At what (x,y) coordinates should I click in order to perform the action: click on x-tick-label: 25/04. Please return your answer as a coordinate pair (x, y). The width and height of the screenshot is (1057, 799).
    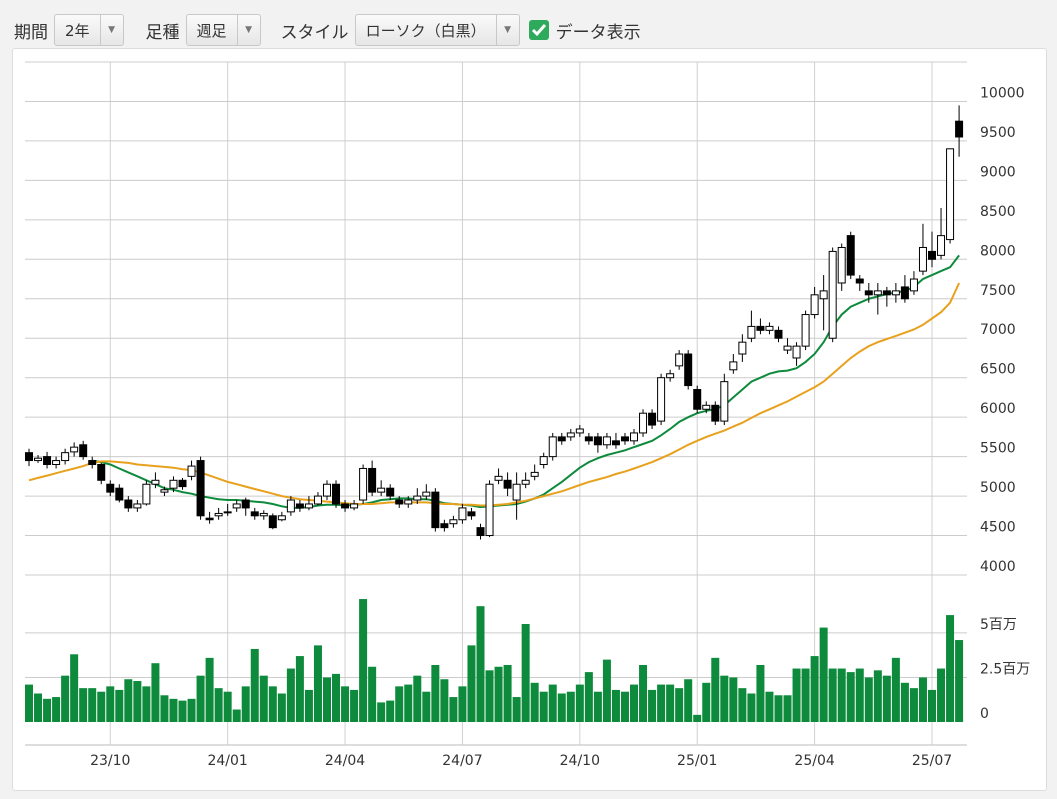
    Looking at the image, I should click on (814, 761).